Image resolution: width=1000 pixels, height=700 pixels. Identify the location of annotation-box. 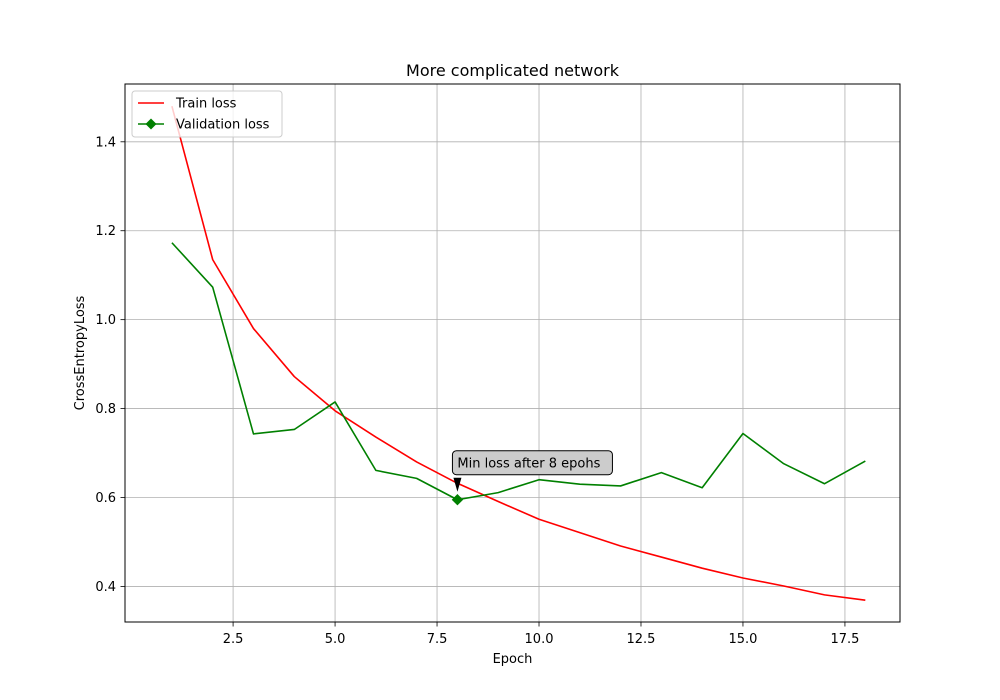
(532, 463).